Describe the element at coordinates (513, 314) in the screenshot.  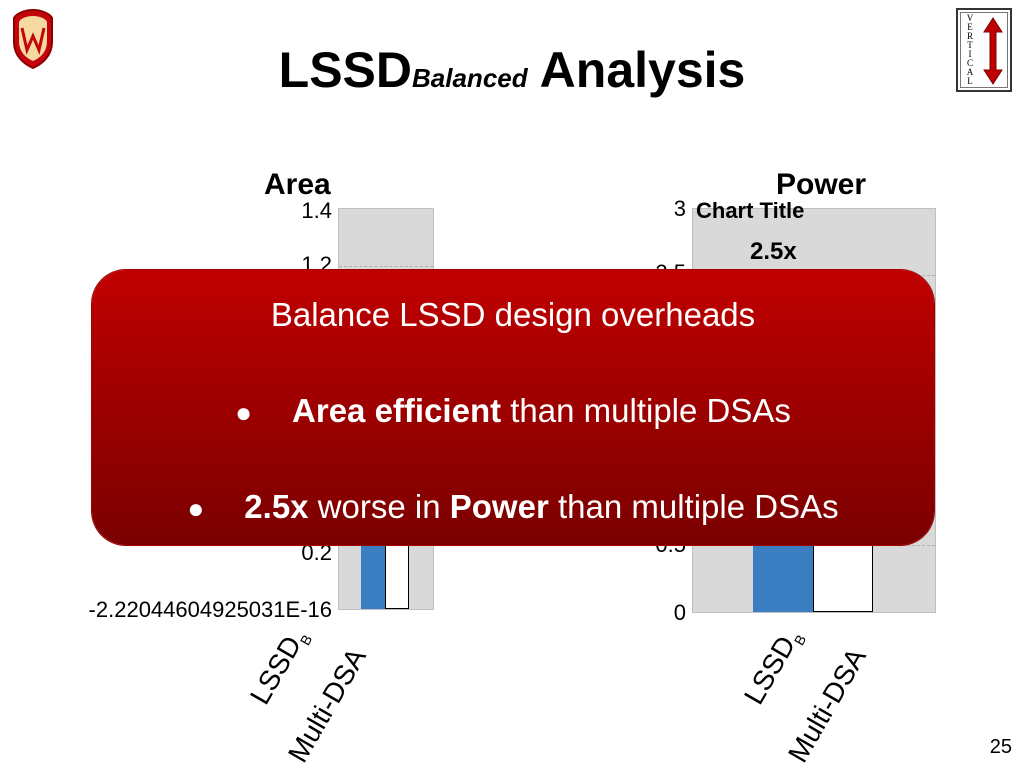
I see `callout-headline: Balance LSSD design overheads` at that location.